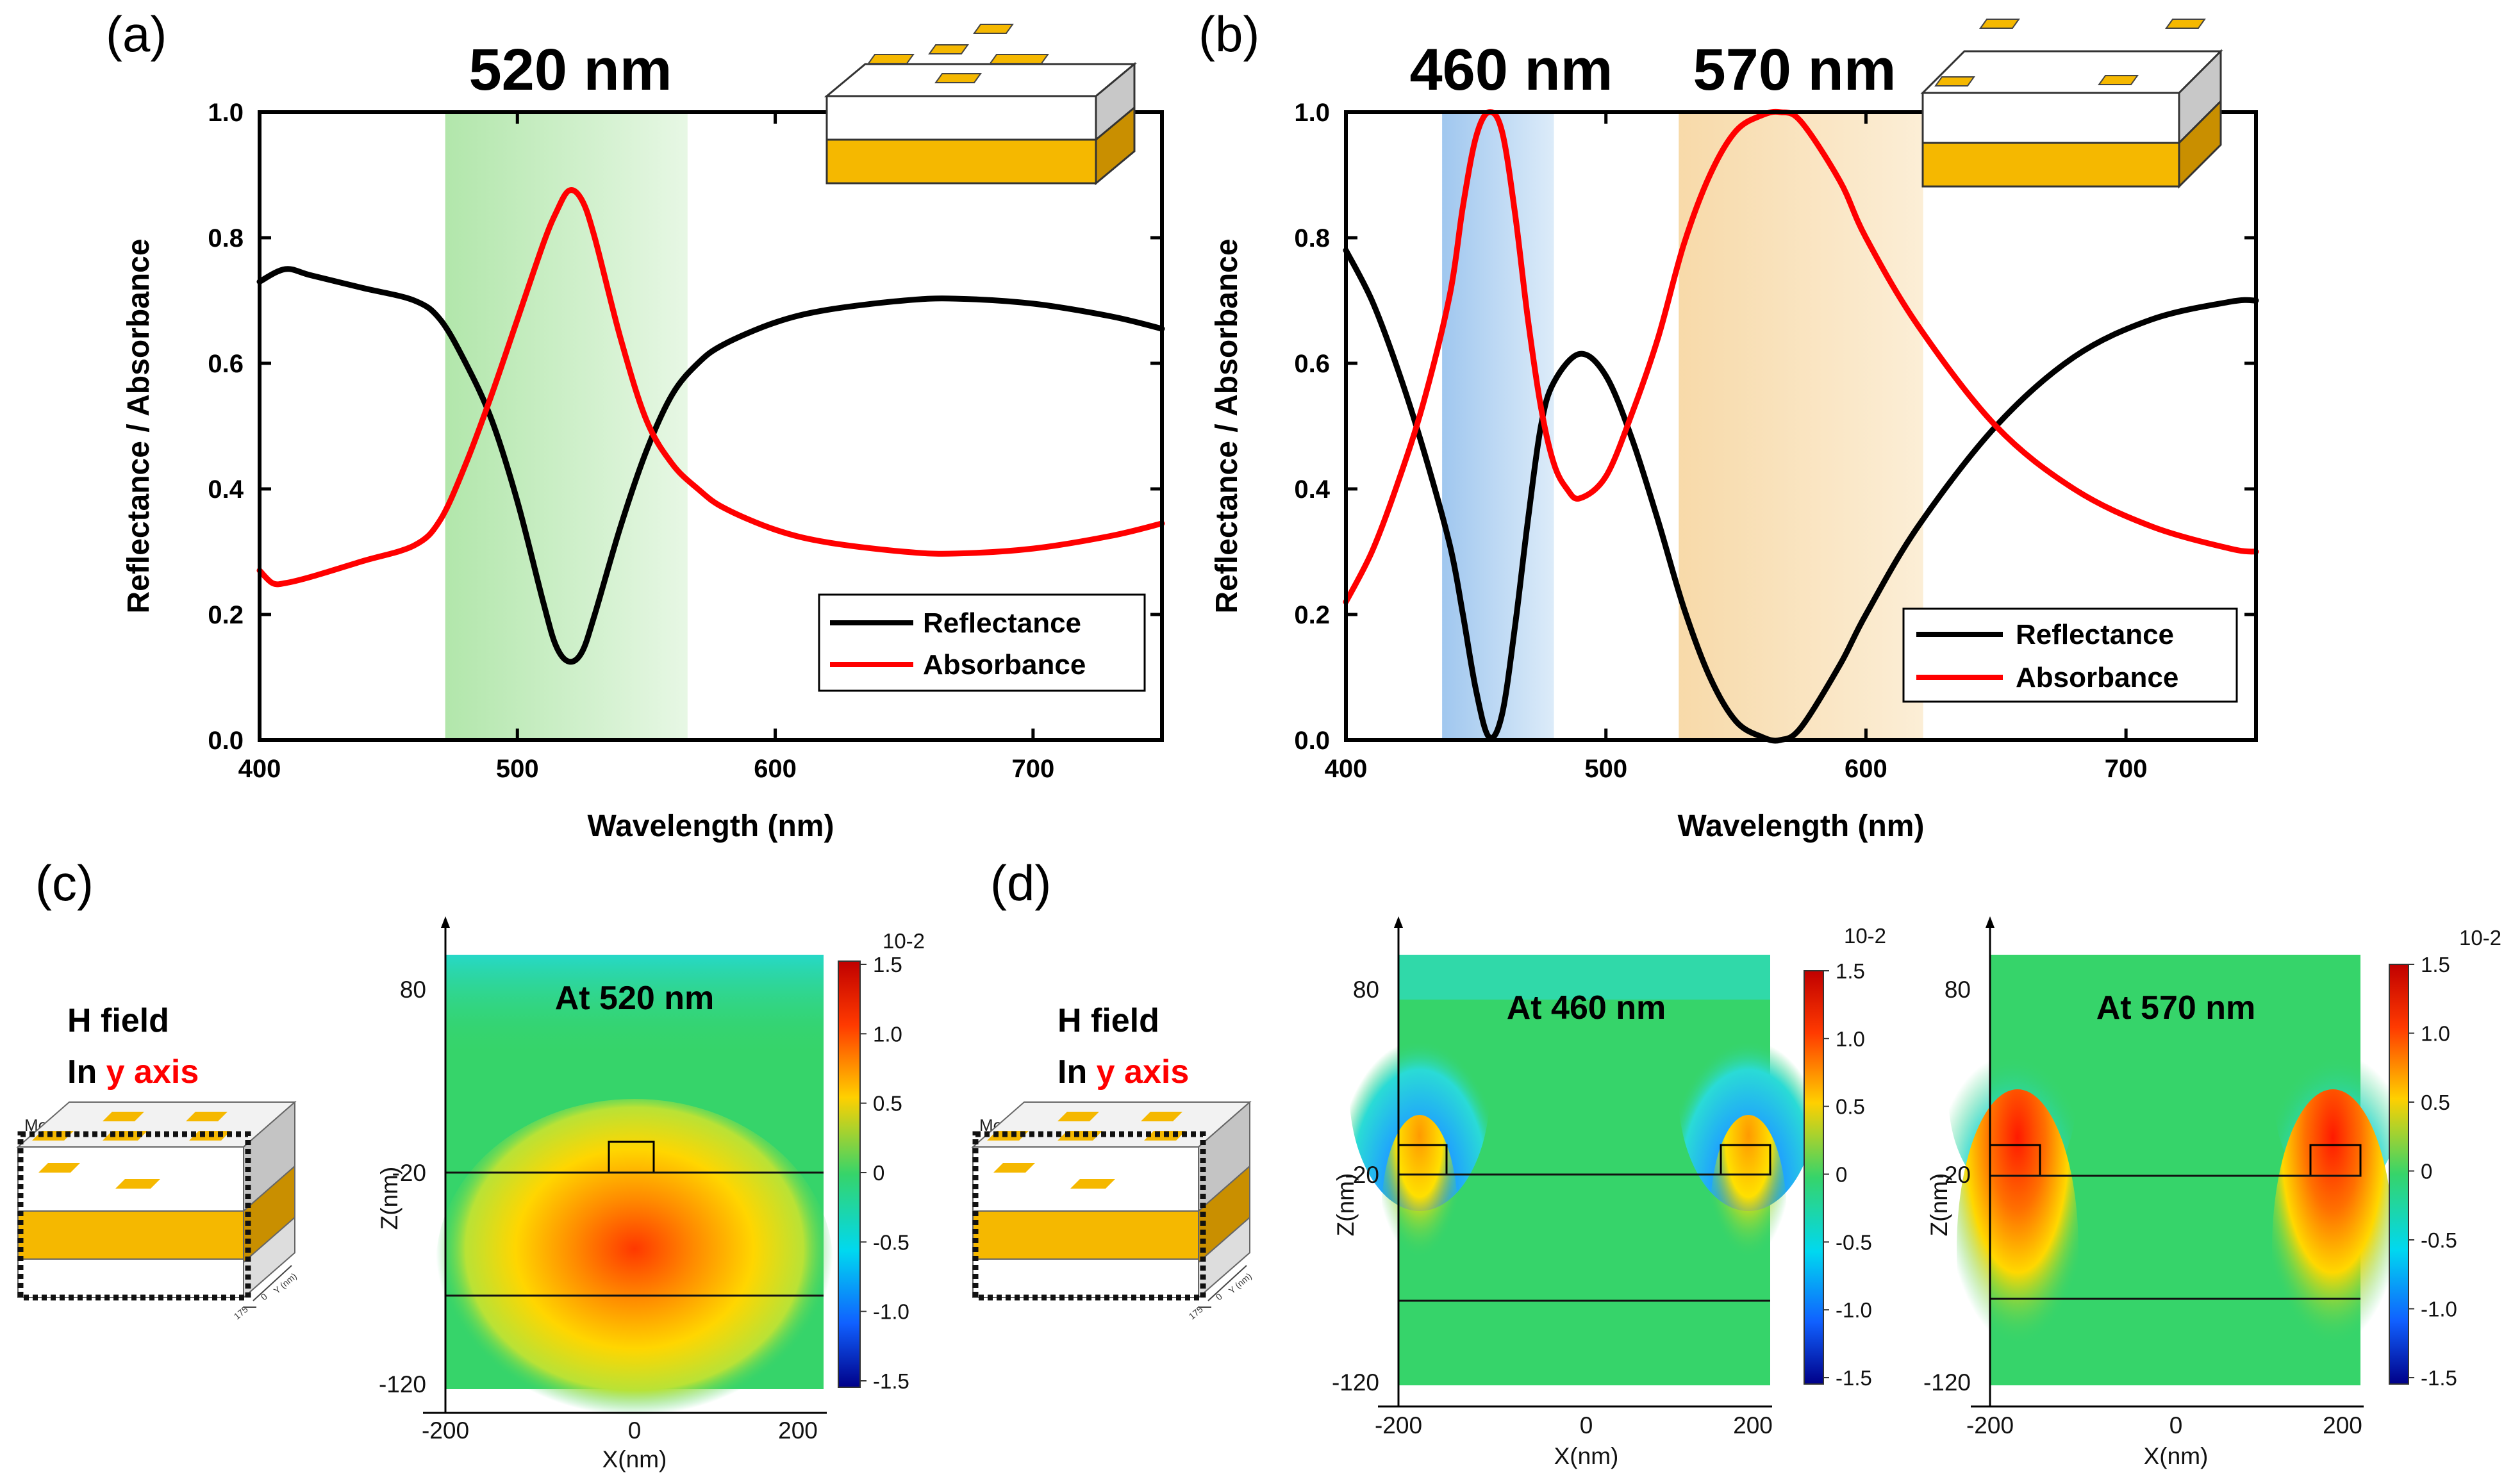 The width and height of the screenshot is (2513, 1484). Describe the element at coordinates (1112, 1161) in the screenshot. I see `panel-d-schematic: H field In y axis Monitor 175 0 Y (nm)` at that location.